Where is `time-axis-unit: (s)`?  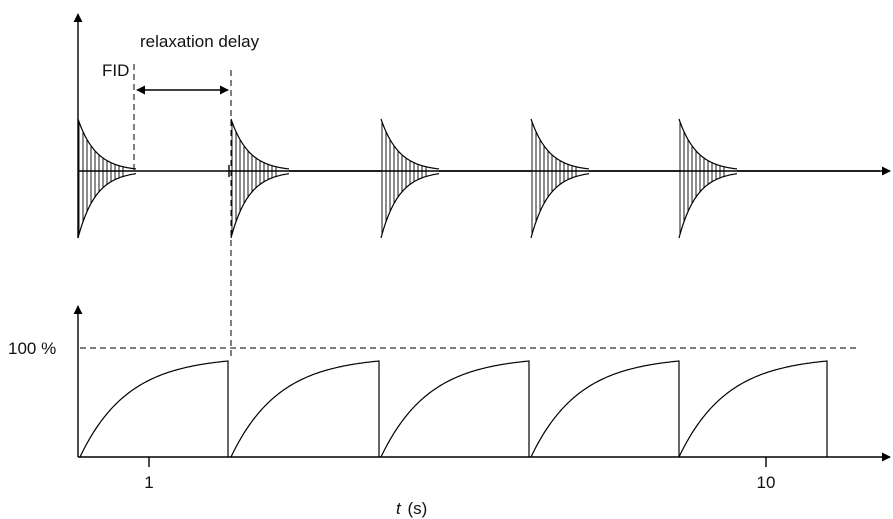 time-axis-unit: (s) is located at coordinates (417, 508).